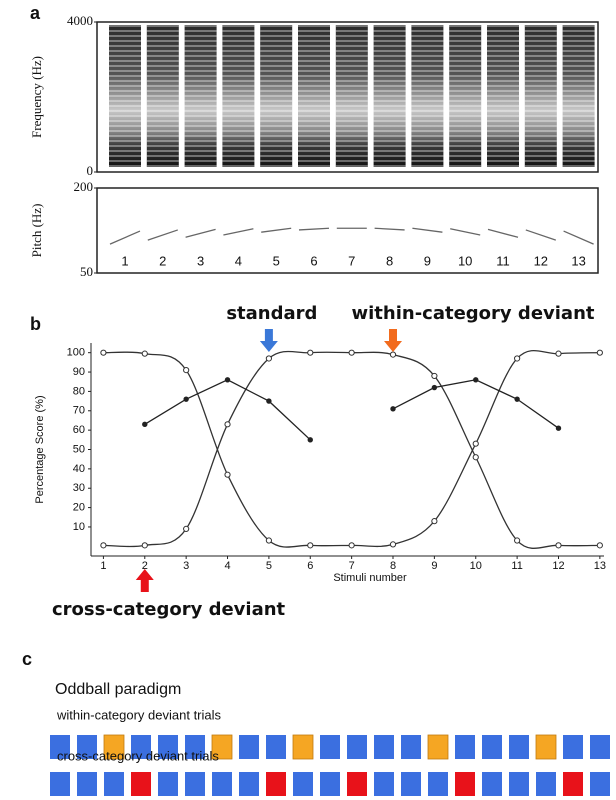 The image size is (616, 800). I want to click on y-tick-label: 90, so click(79, 372).